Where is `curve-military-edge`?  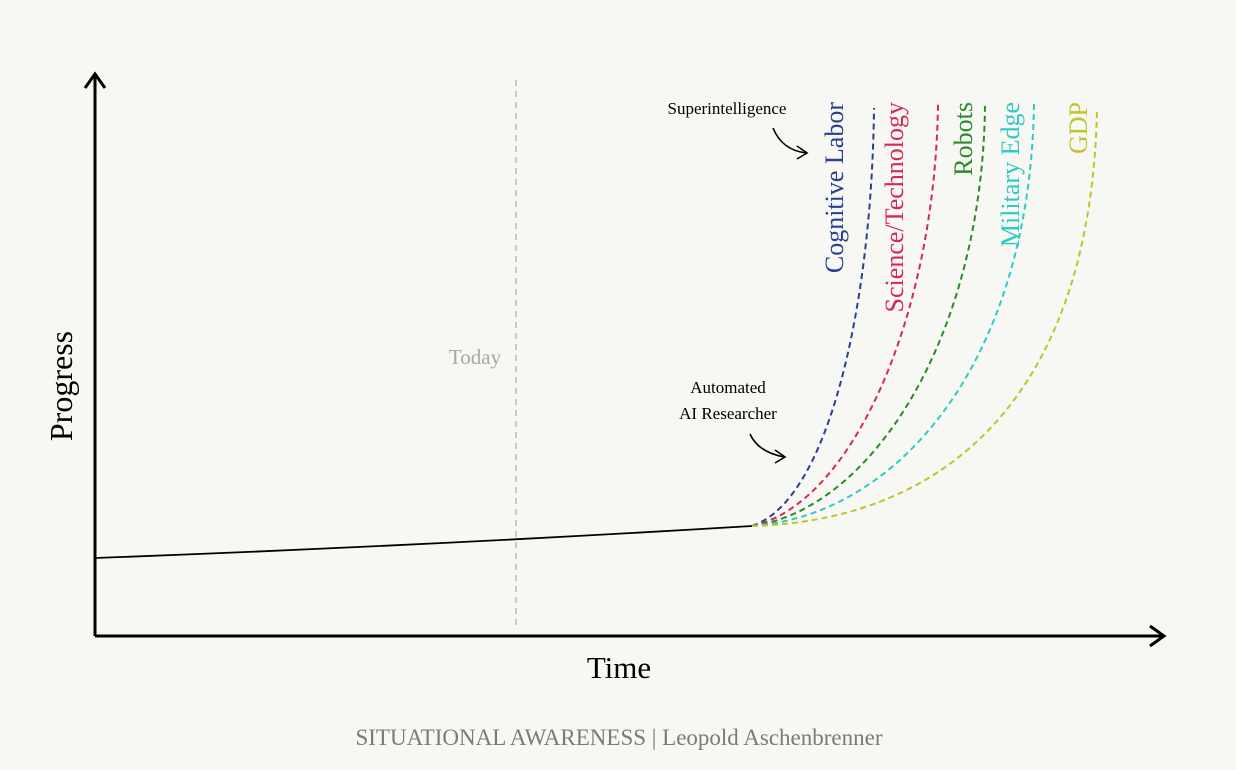 curve-military-edge is located at coordinates (893, 315).